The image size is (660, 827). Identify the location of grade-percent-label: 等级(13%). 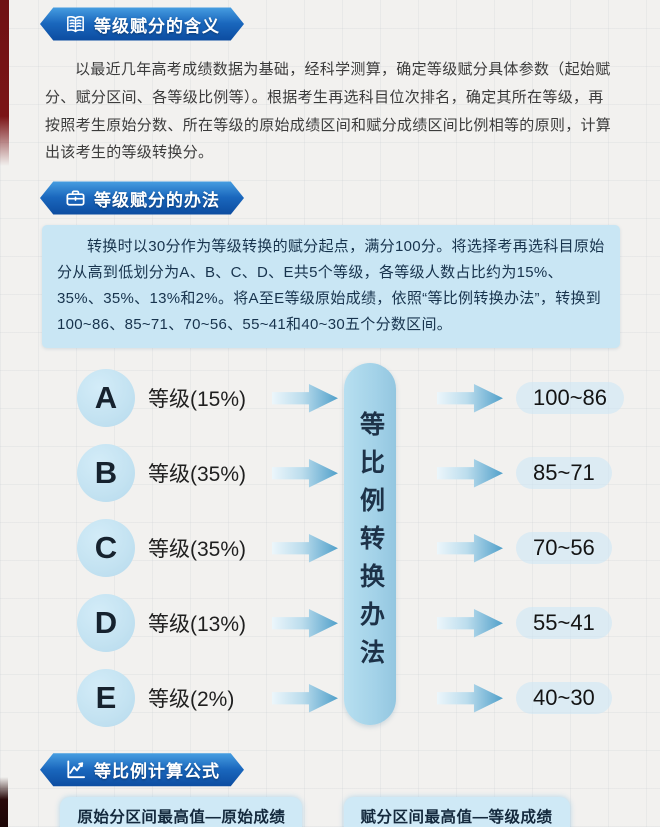
(197, 625).